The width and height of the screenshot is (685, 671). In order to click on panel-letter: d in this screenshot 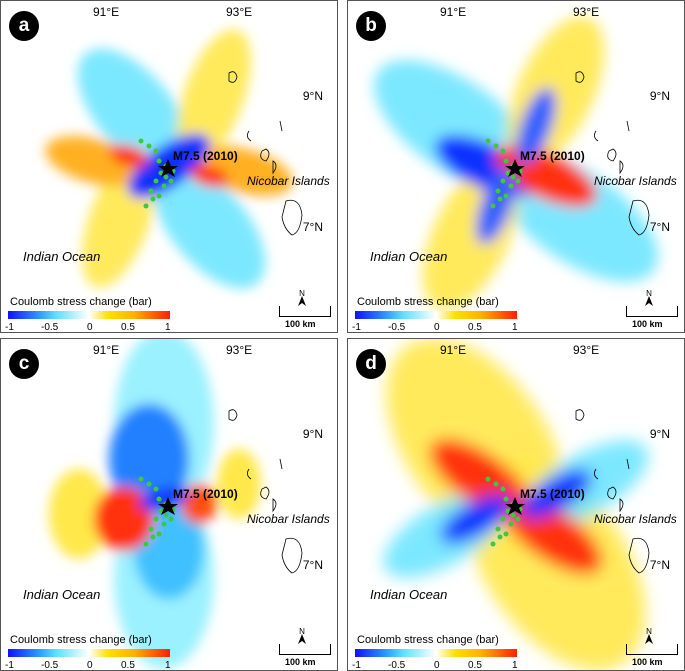, I will do `click(371, 364)`.